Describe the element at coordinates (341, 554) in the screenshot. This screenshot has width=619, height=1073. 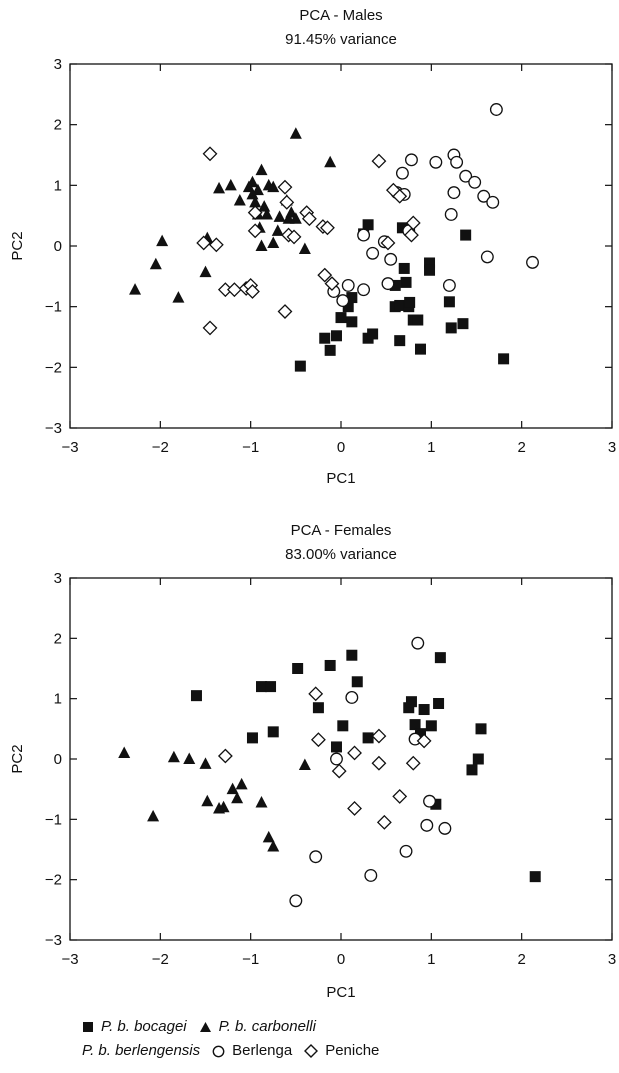
I see `chart-subtitle: 83.00% variance` at that location.